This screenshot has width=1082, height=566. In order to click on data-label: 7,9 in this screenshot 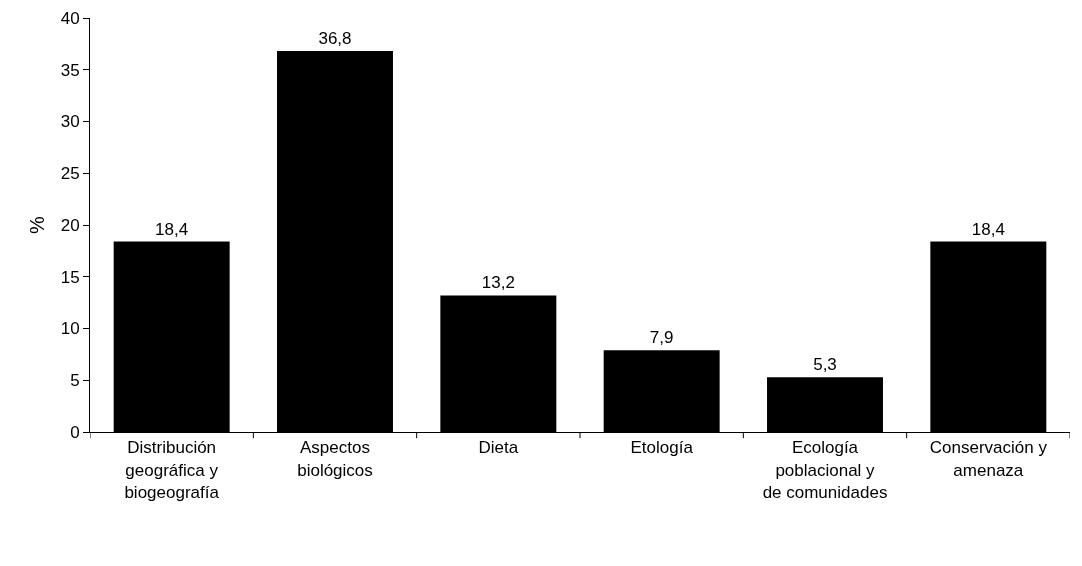, I will do `click(661, 338)`.